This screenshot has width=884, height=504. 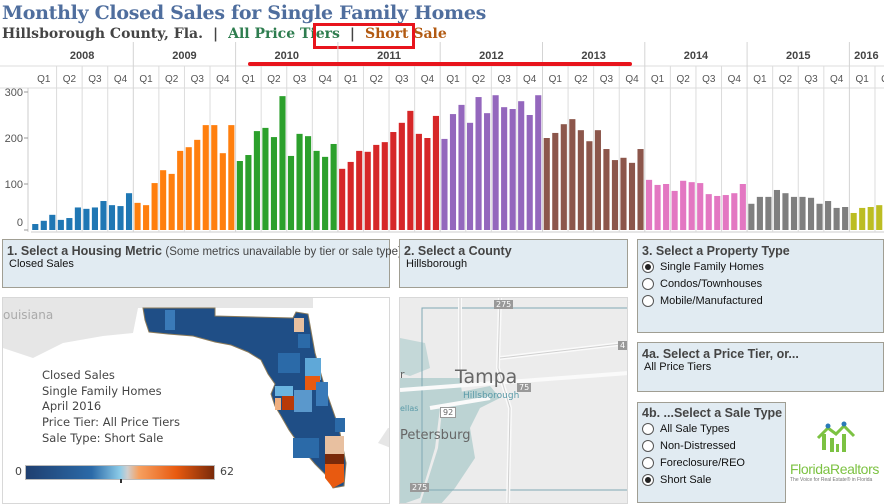 What do you see at coordinates (35, 227) in the screenshot?
I see `bar-2008-m1` at bounding box center [35, 227].